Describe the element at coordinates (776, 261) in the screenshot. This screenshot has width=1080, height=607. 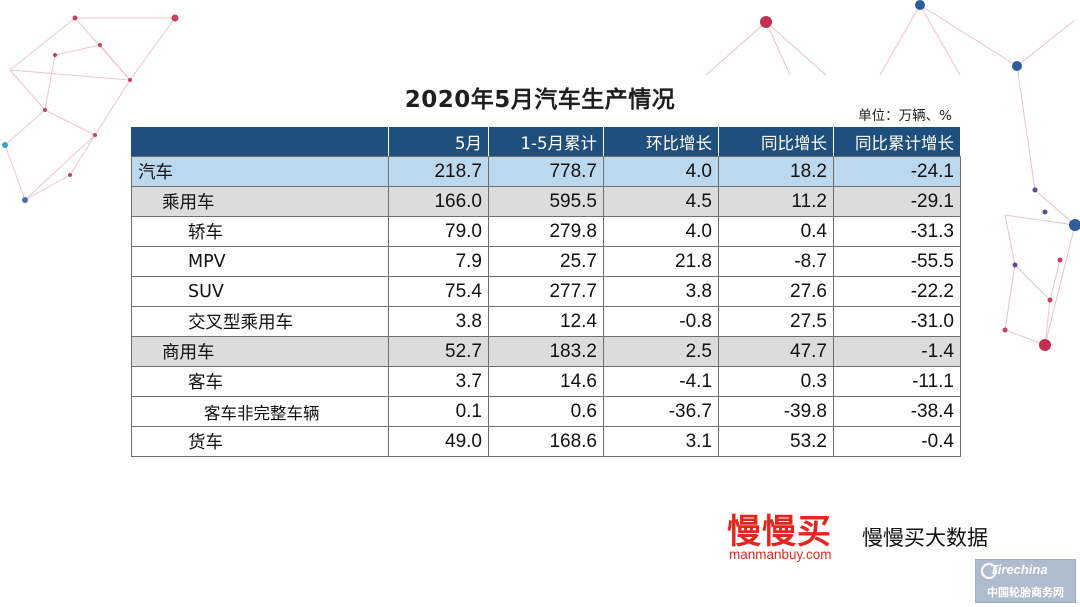
I see `table-cell: -8.7` at that location.